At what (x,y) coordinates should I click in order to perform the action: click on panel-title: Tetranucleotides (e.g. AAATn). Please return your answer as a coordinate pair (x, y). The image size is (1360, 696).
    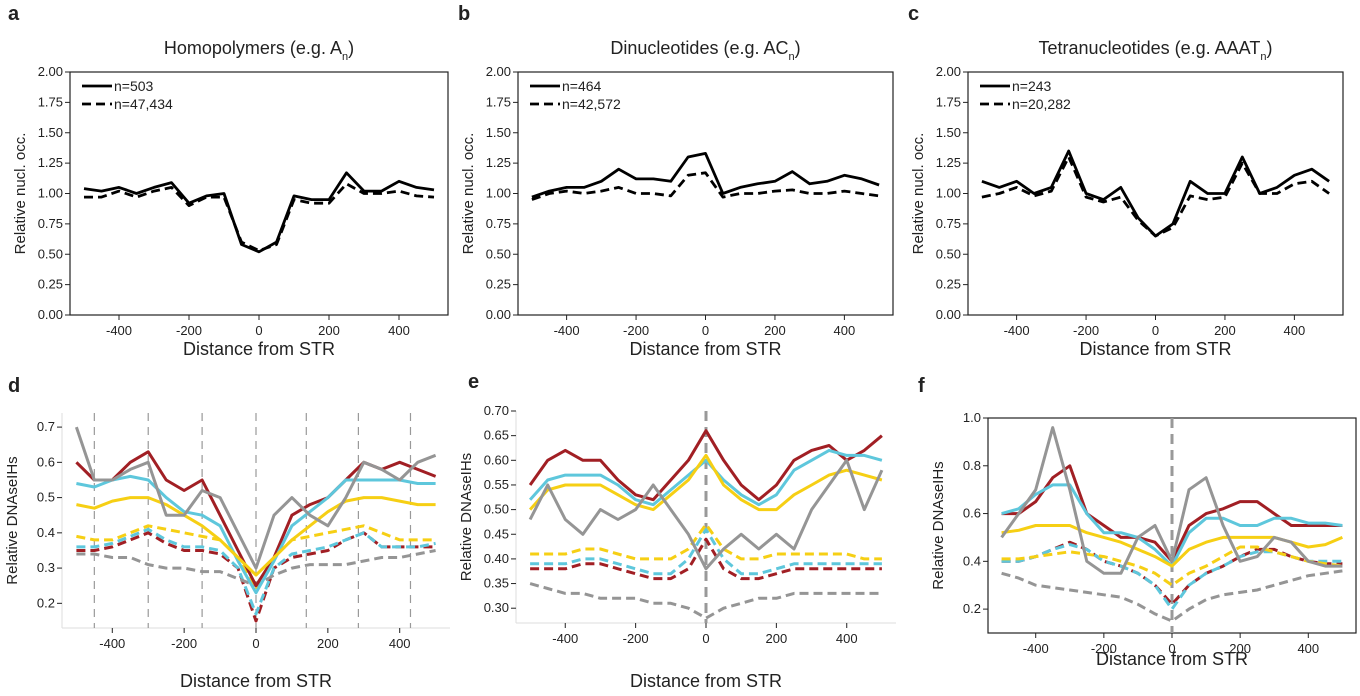
    Looking at the image, I should click on (1156, 50).